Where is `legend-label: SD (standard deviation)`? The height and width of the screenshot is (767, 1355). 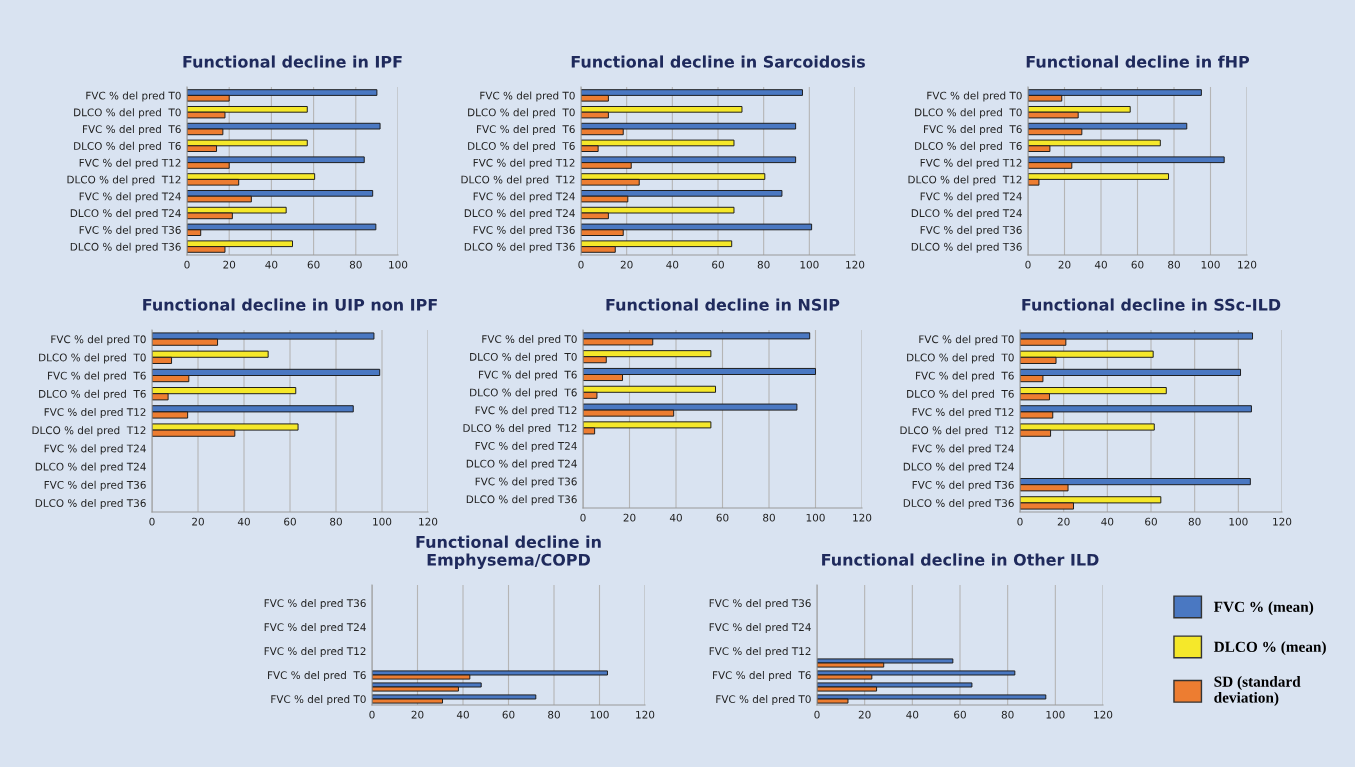
legend-label: SD (standard deviation) is located at coordinates (1257, 691).